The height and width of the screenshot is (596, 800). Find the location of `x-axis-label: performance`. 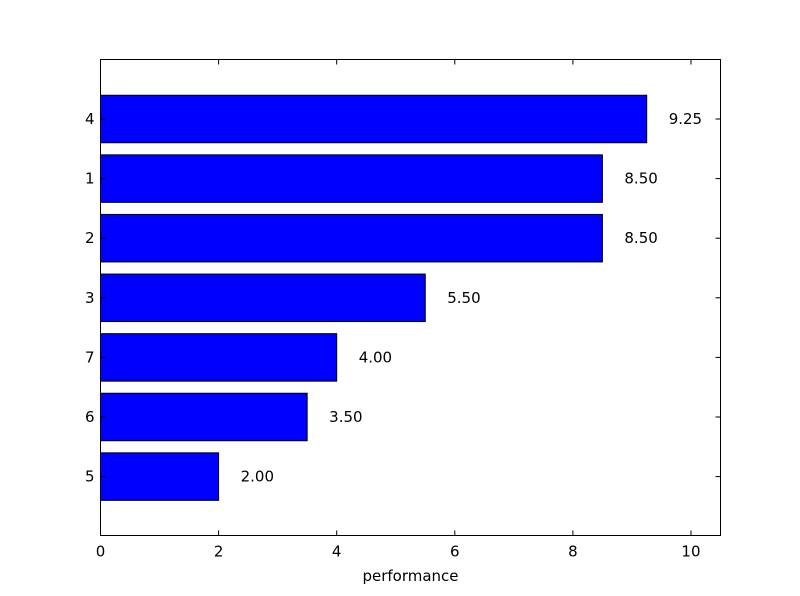

x-axis-label: performance is located at coordinates (410, 576).